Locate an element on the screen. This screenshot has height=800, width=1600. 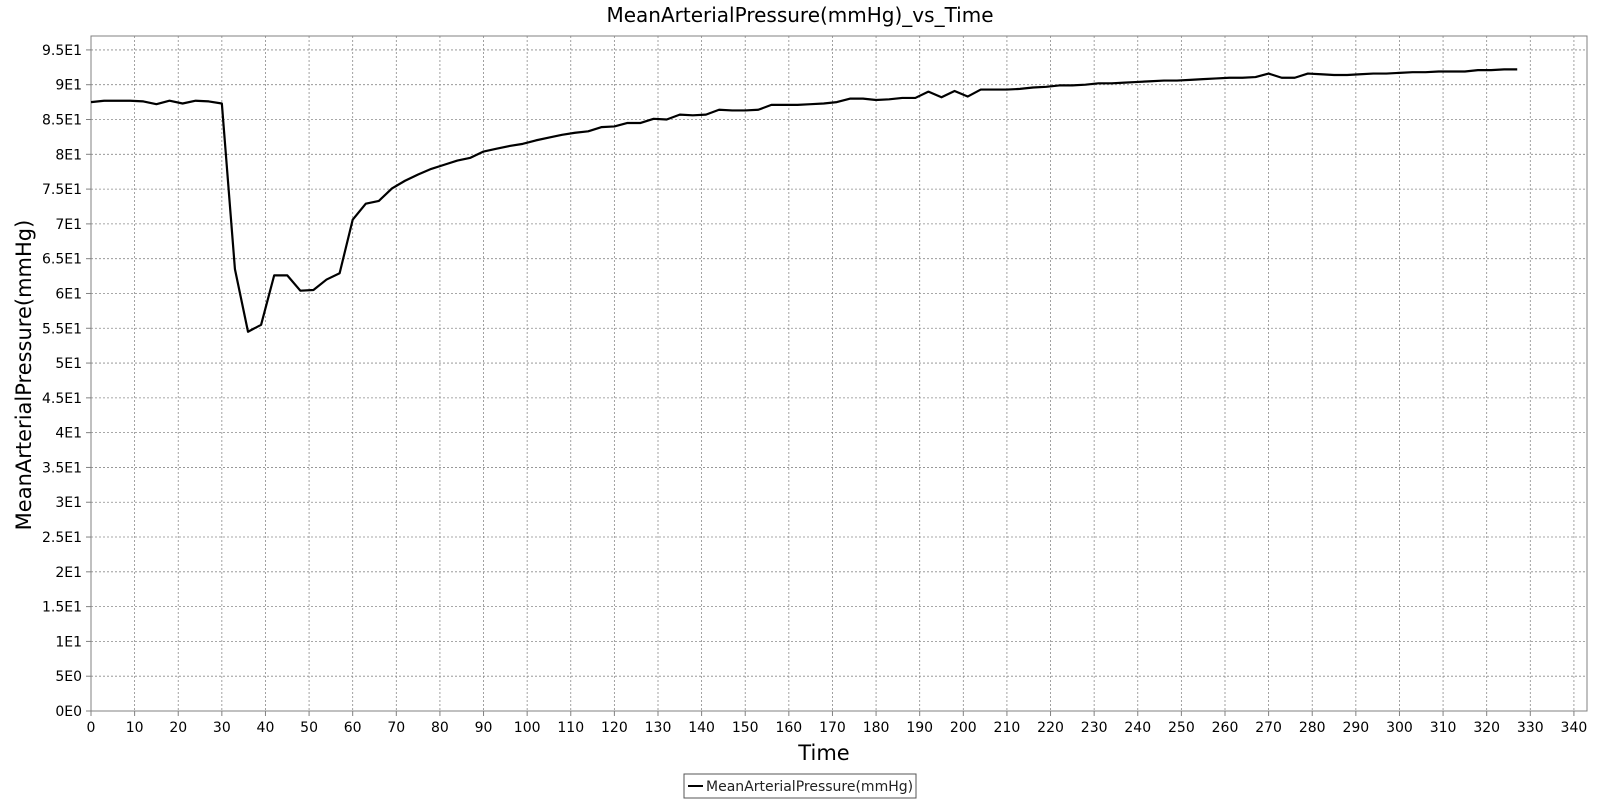
y-tick-label: 5E1 is located at coordinates (68, 364).